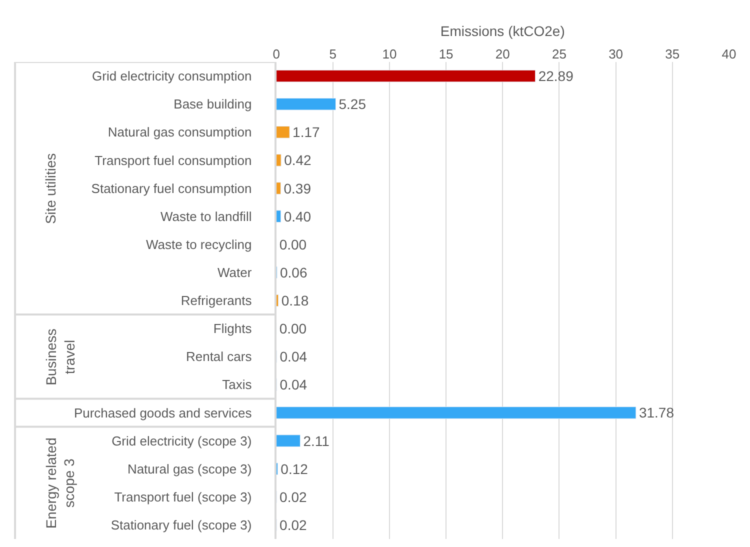  I want to click on x-tick-label: 30, so click(616, 54).